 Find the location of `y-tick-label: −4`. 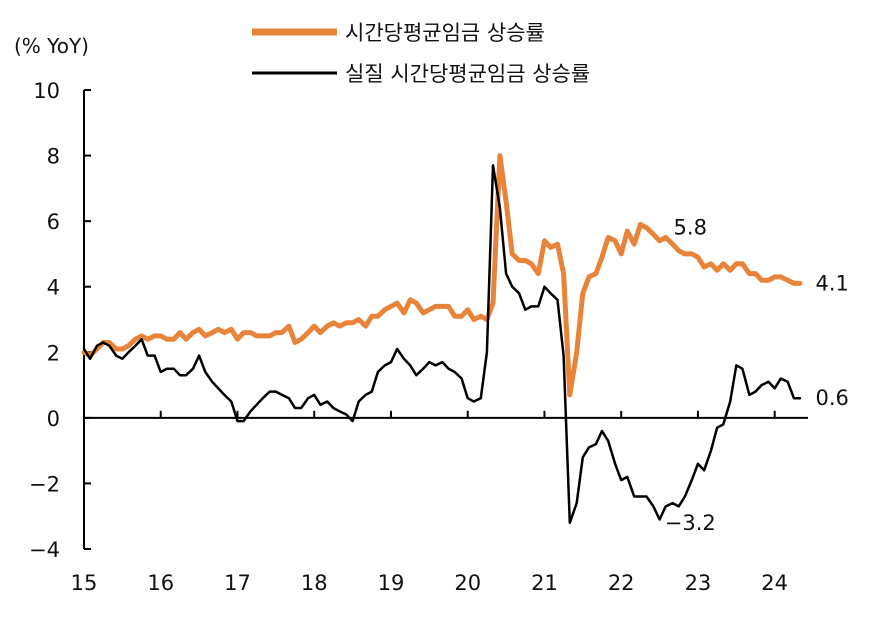

y-tick-label: −4 is located at coordinates (44, 550).